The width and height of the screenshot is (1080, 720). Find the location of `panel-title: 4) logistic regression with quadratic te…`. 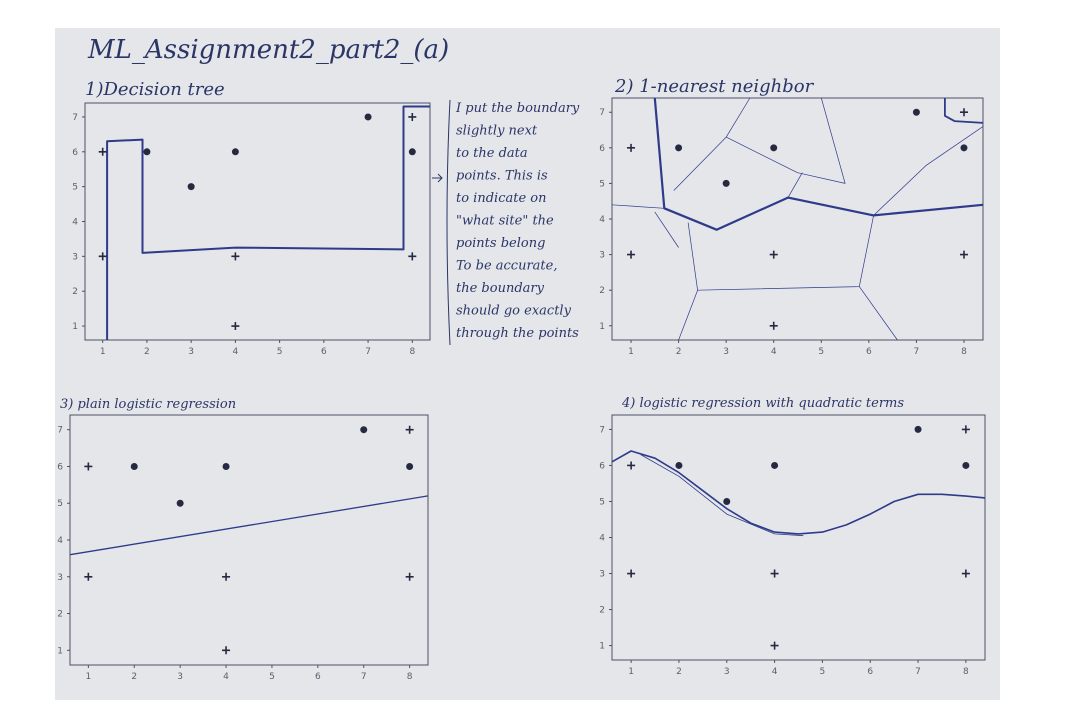

panel-title: 4) logistic regression with quadratic te… is located at coordinates (762, 403).